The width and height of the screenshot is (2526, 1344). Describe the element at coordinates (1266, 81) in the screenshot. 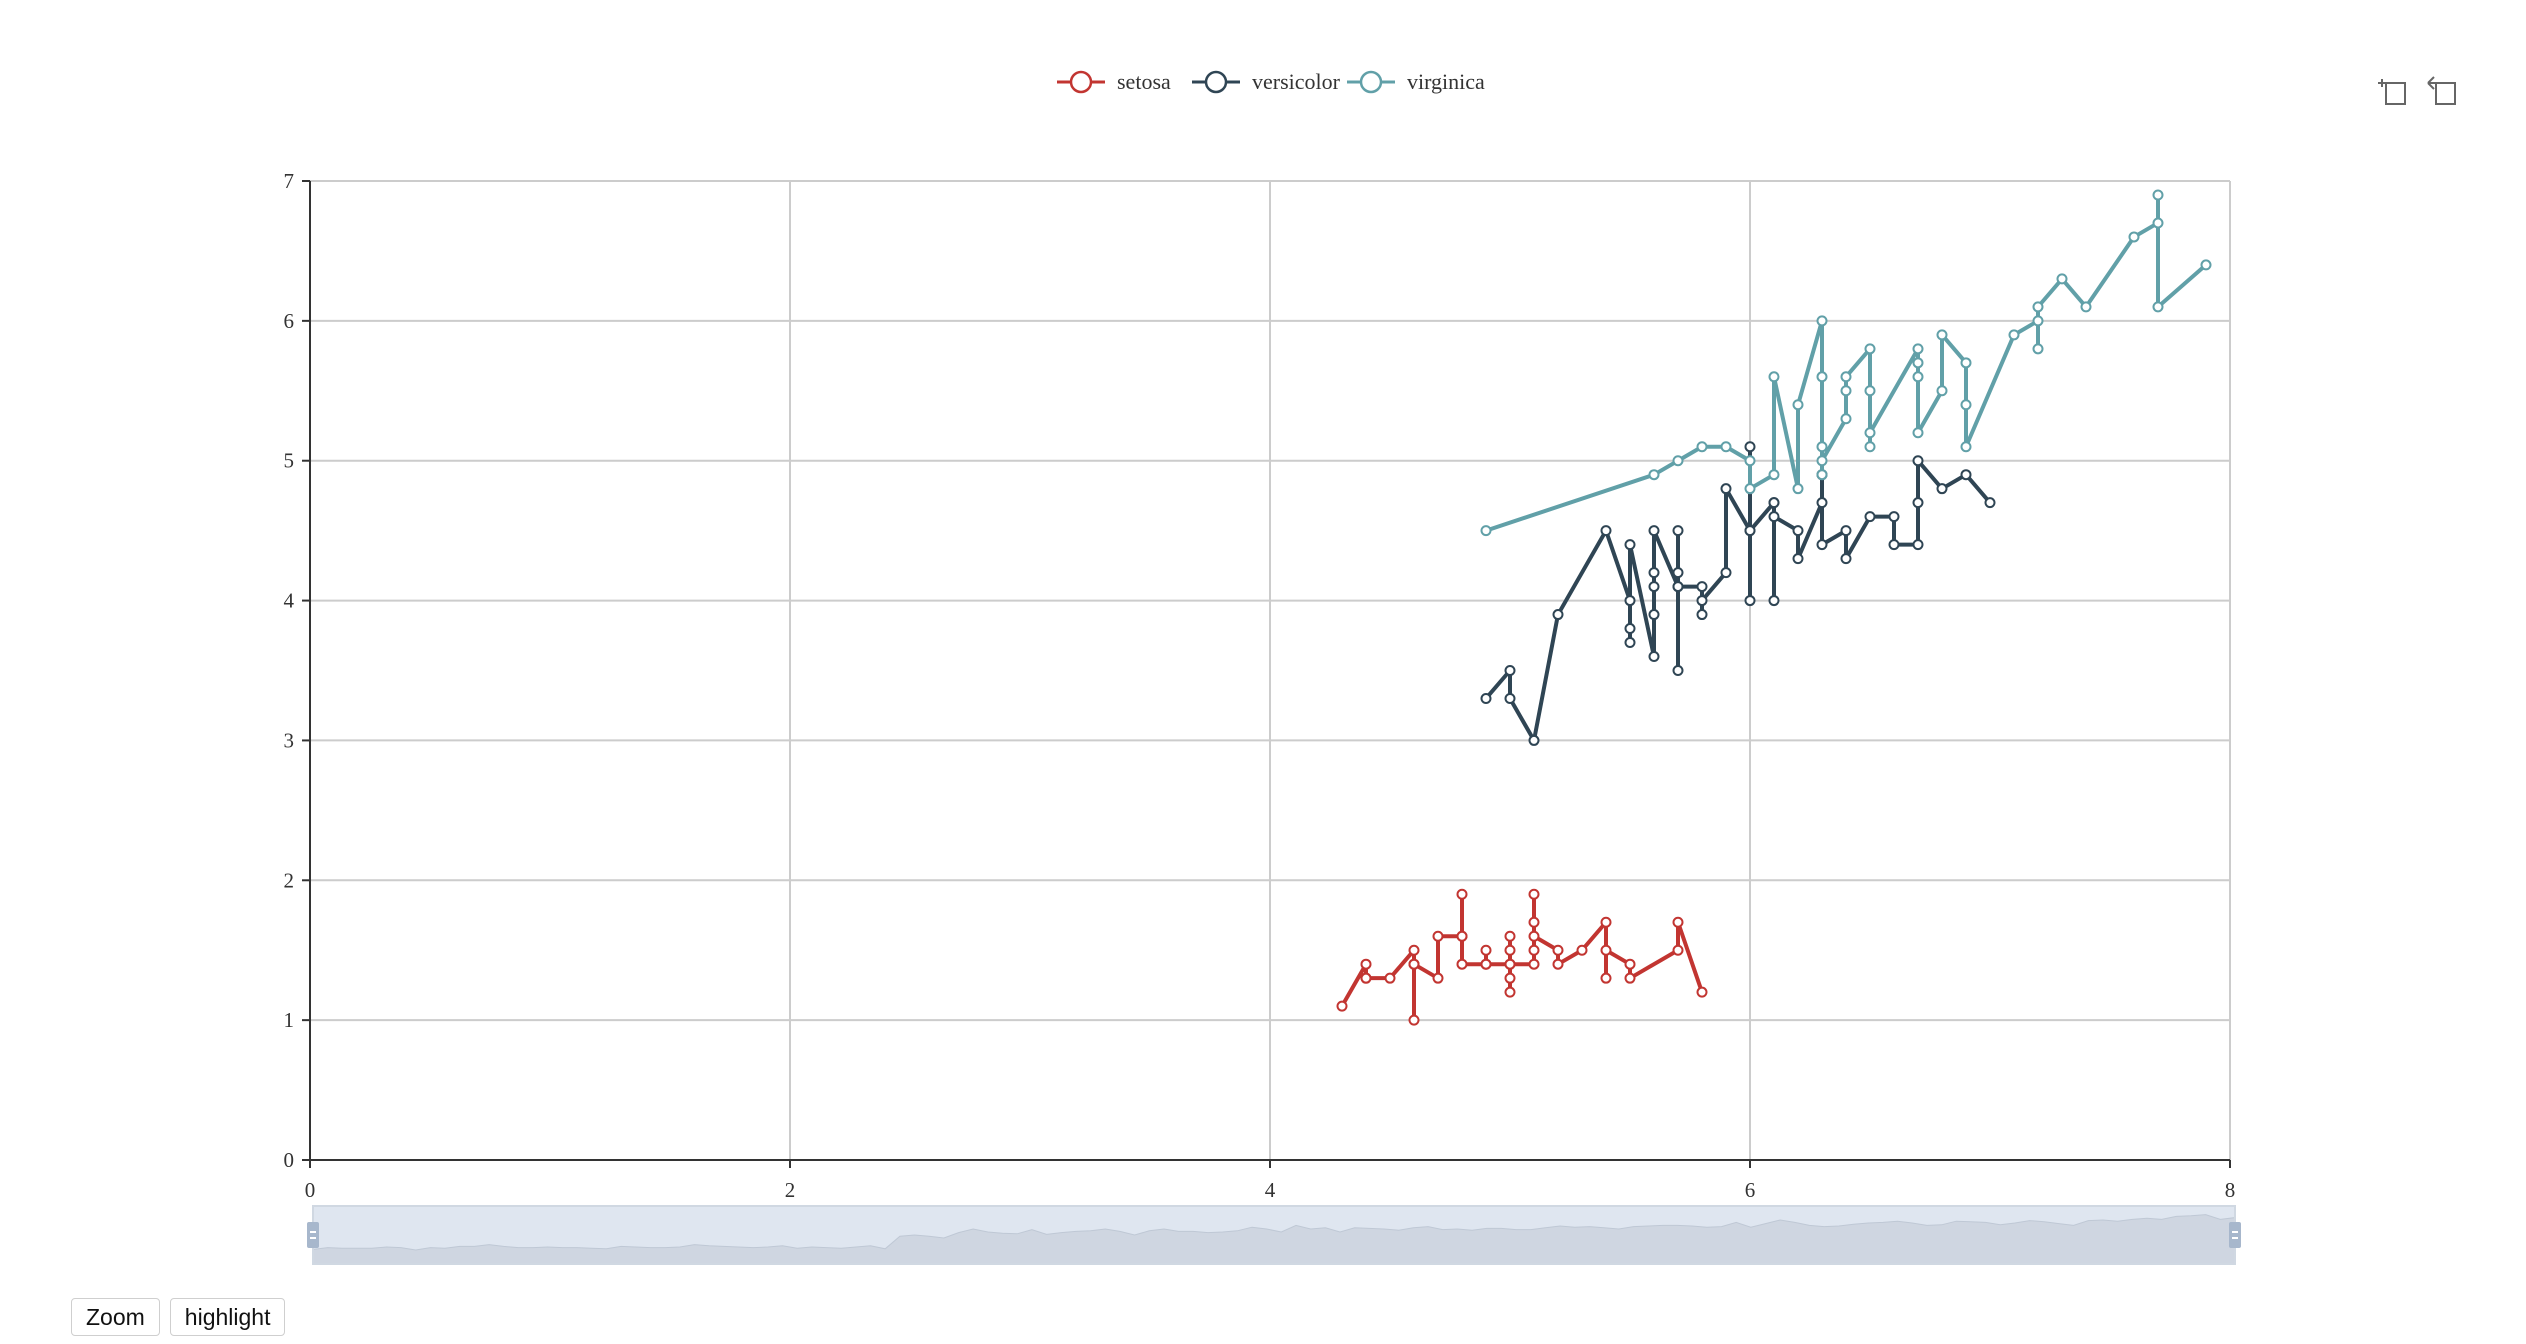

I see `legend-item-versicolor: versicolor` at that location.